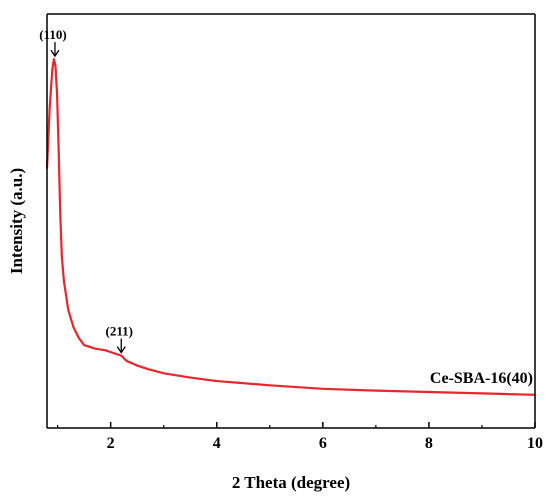 The height and width of the screenshot is (497, 550). I want to click on x-ticks: 2 4 6 8 10, so click(300, 437).